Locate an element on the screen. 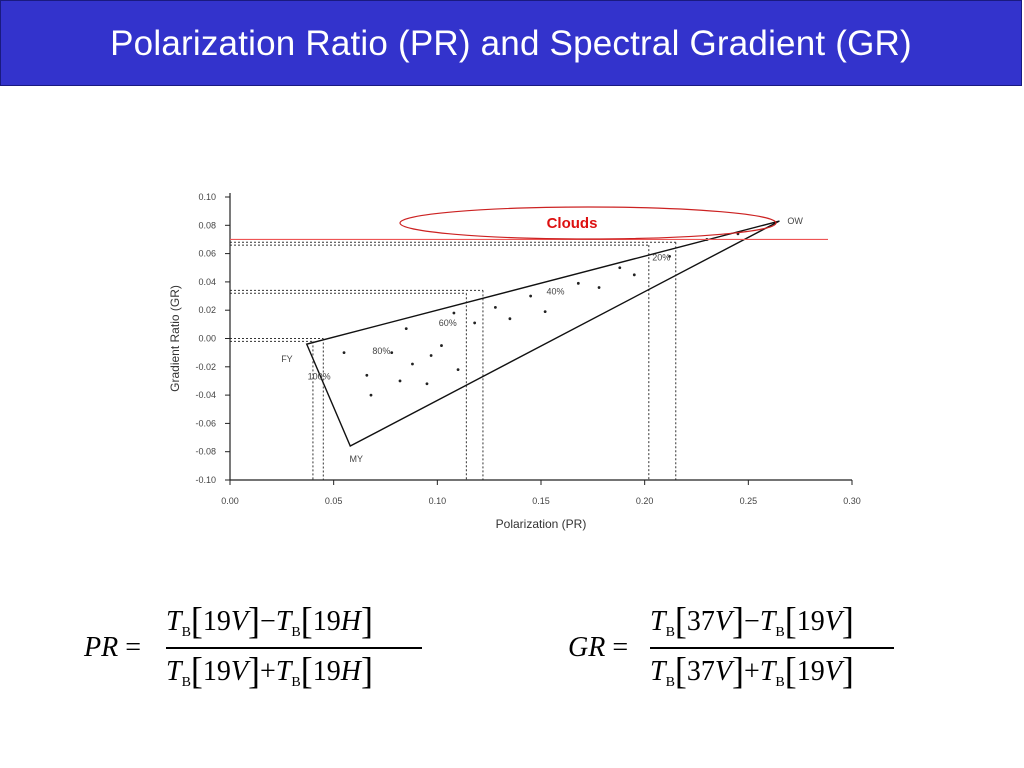  scatter-points is located at coordinates (541, 314).